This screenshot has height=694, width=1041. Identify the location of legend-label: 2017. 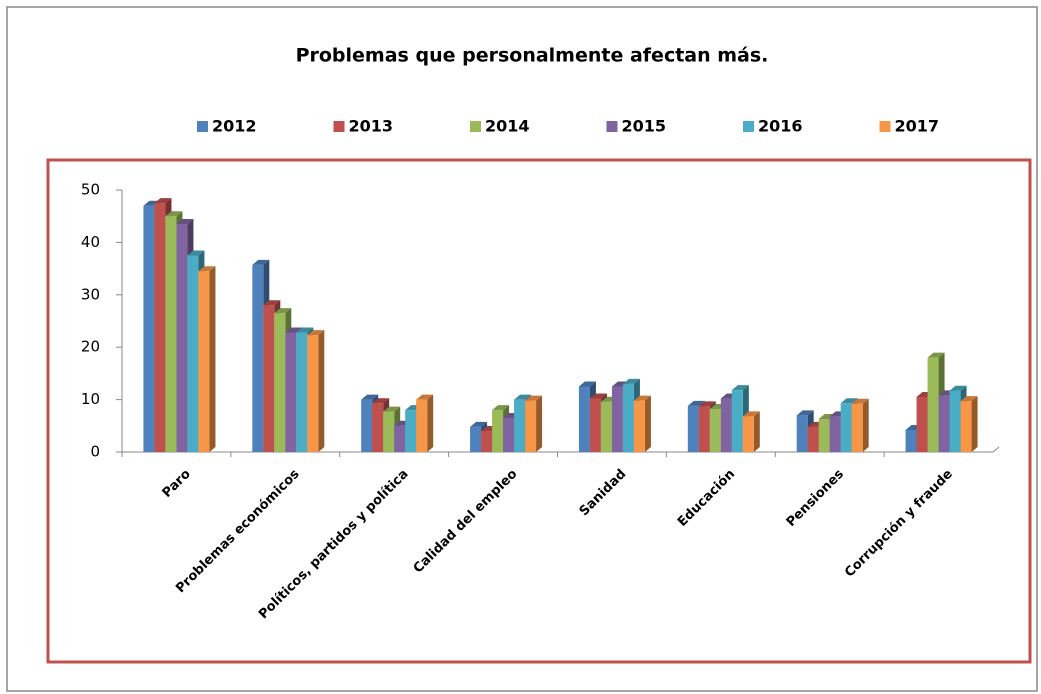
(917, 126).